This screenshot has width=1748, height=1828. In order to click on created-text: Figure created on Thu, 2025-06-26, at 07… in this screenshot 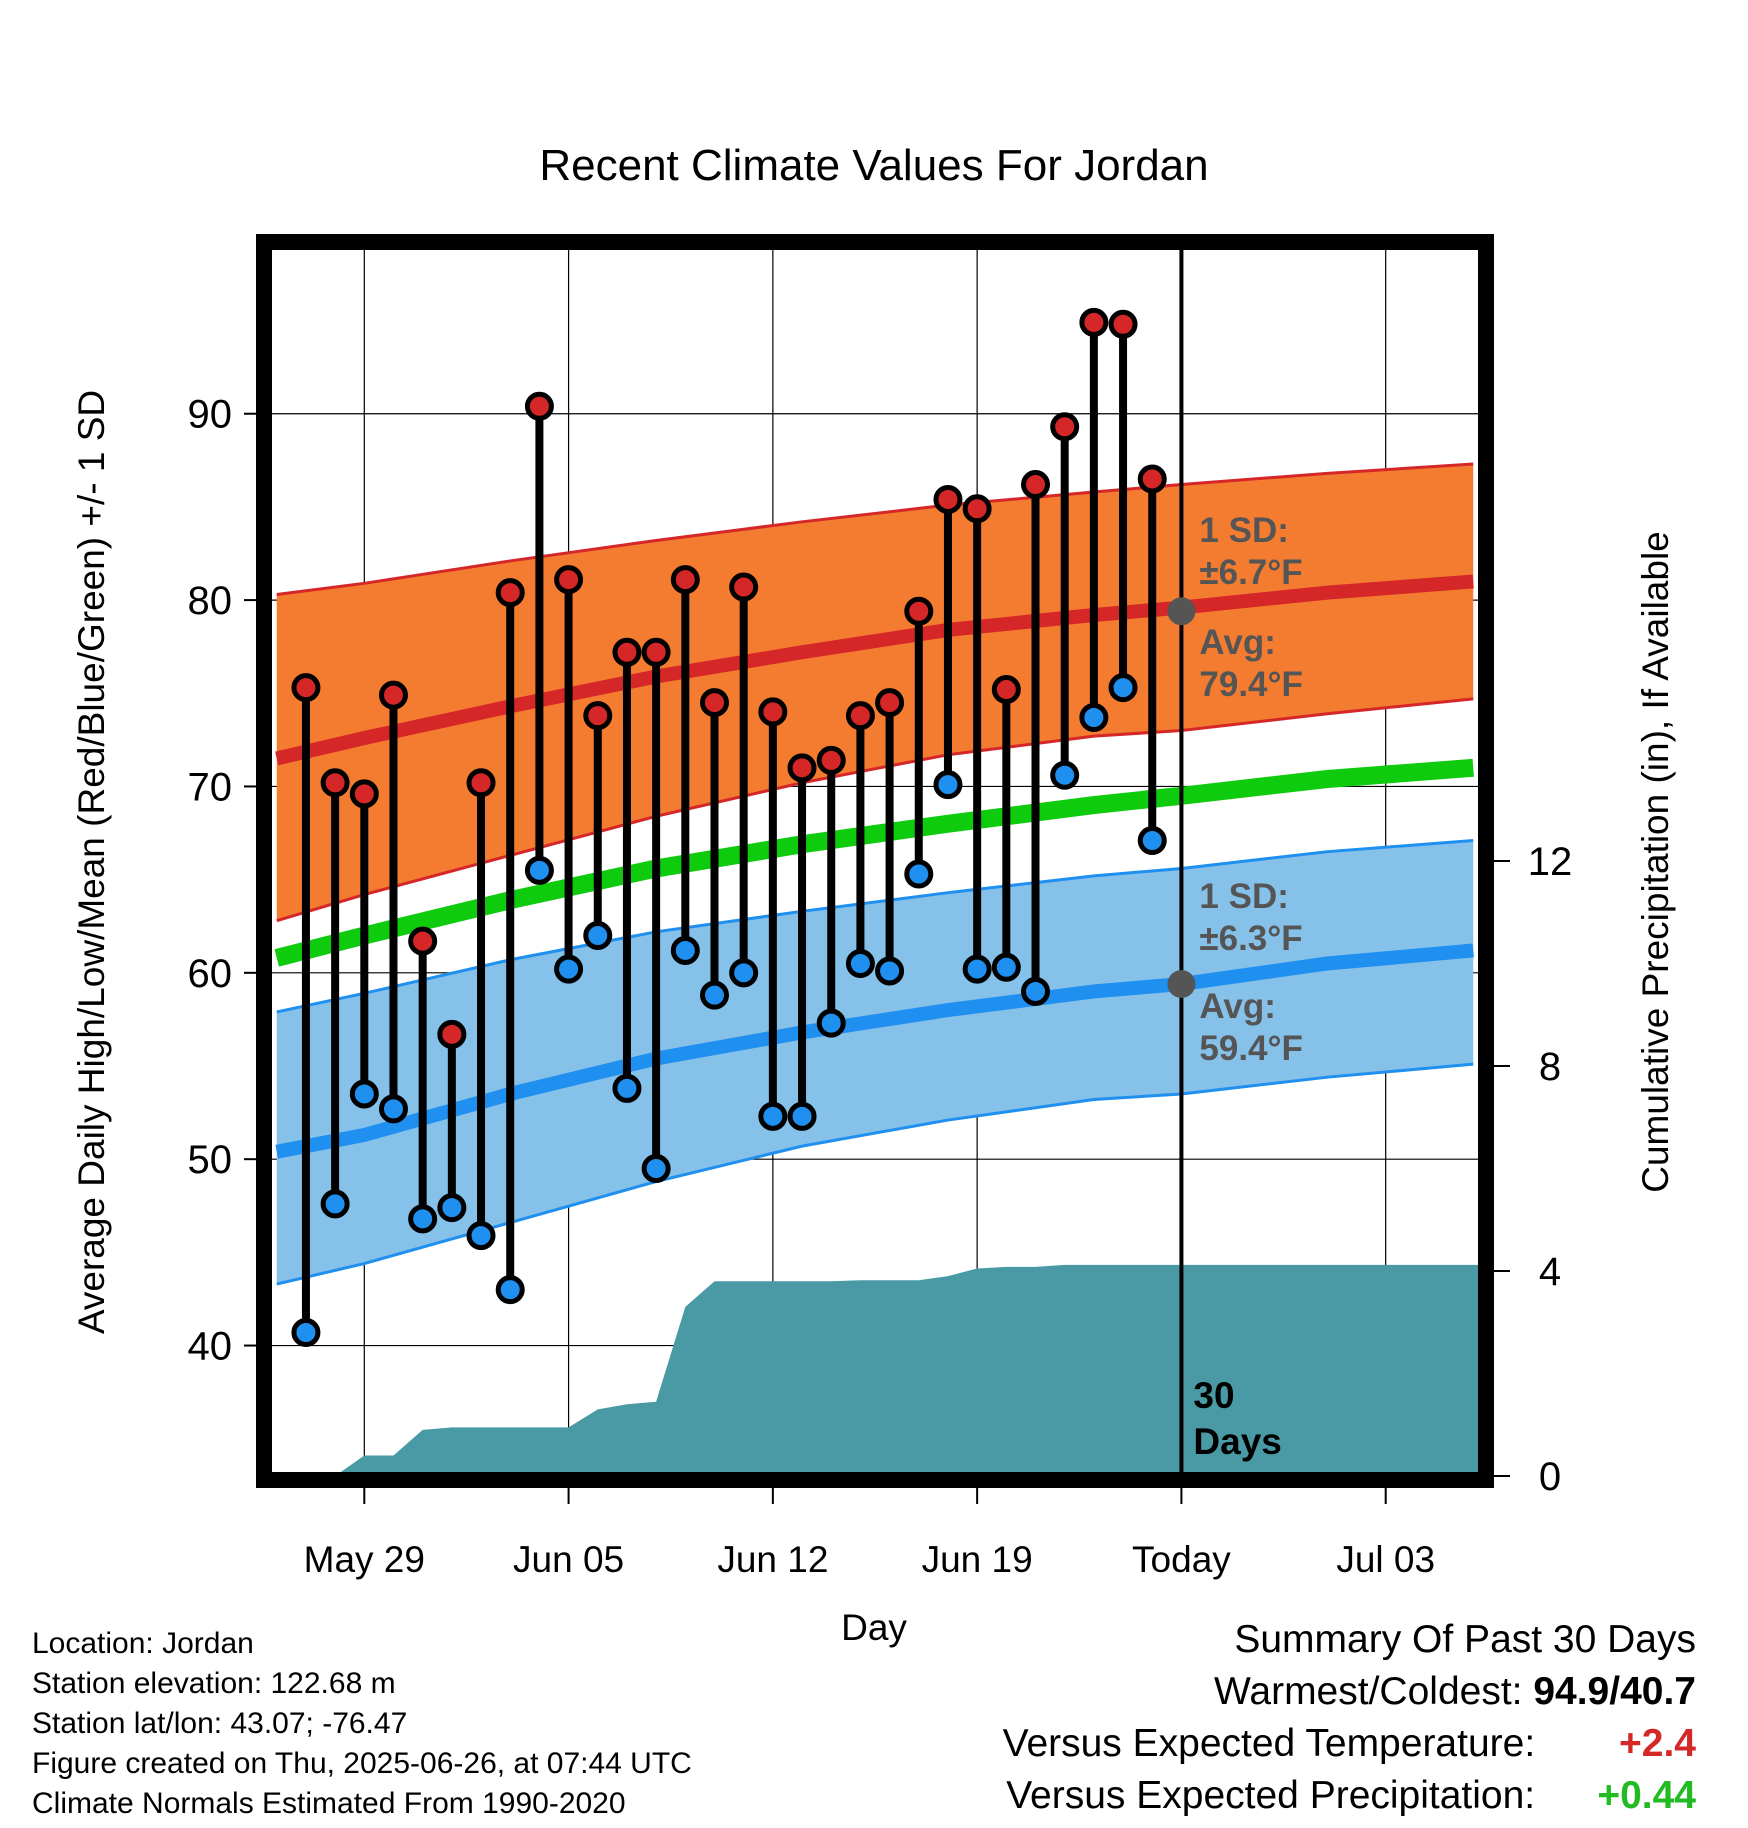, I will do `click(362, 1763)`.